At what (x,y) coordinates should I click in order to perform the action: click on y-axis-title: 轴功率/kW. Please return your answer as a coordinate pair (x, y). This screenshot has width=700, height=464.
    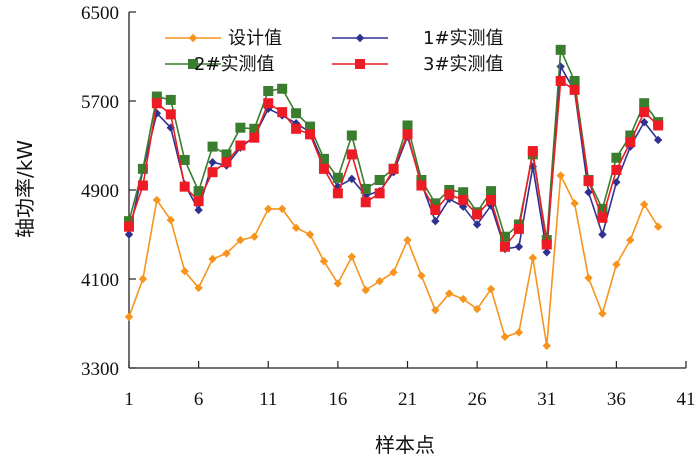
    Looking at the image, I should click on (25, 189).